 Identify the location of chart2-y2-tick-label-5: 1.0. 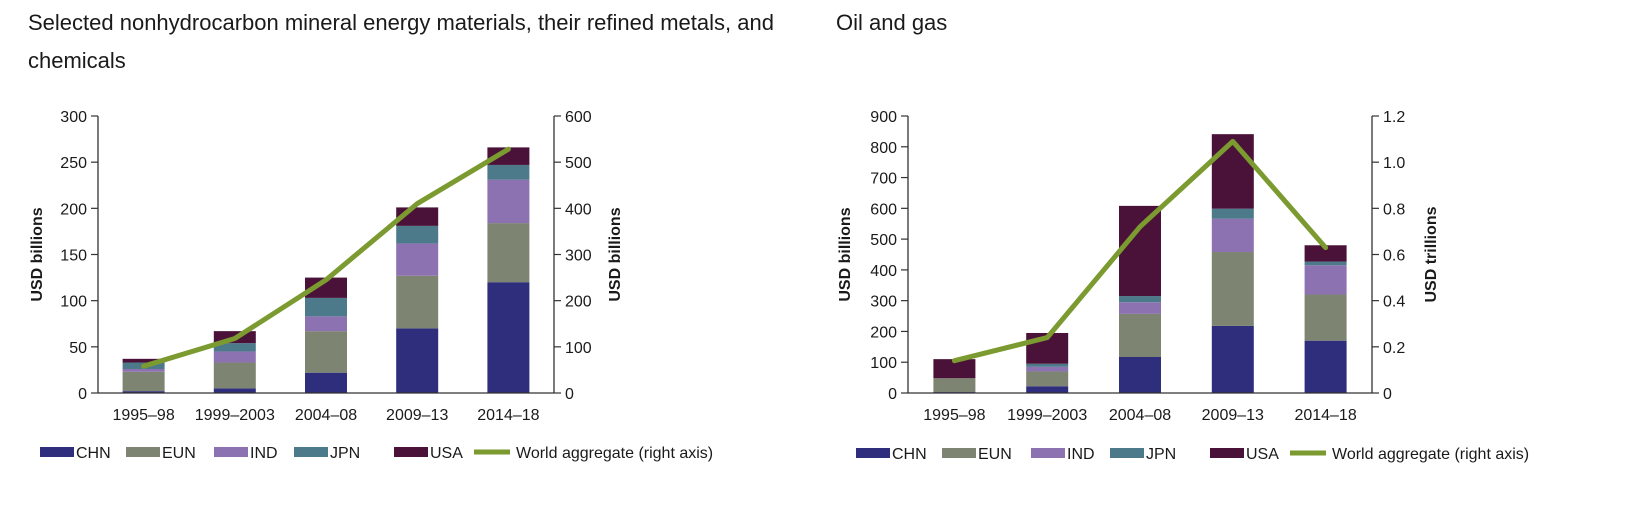
(1394, 163).